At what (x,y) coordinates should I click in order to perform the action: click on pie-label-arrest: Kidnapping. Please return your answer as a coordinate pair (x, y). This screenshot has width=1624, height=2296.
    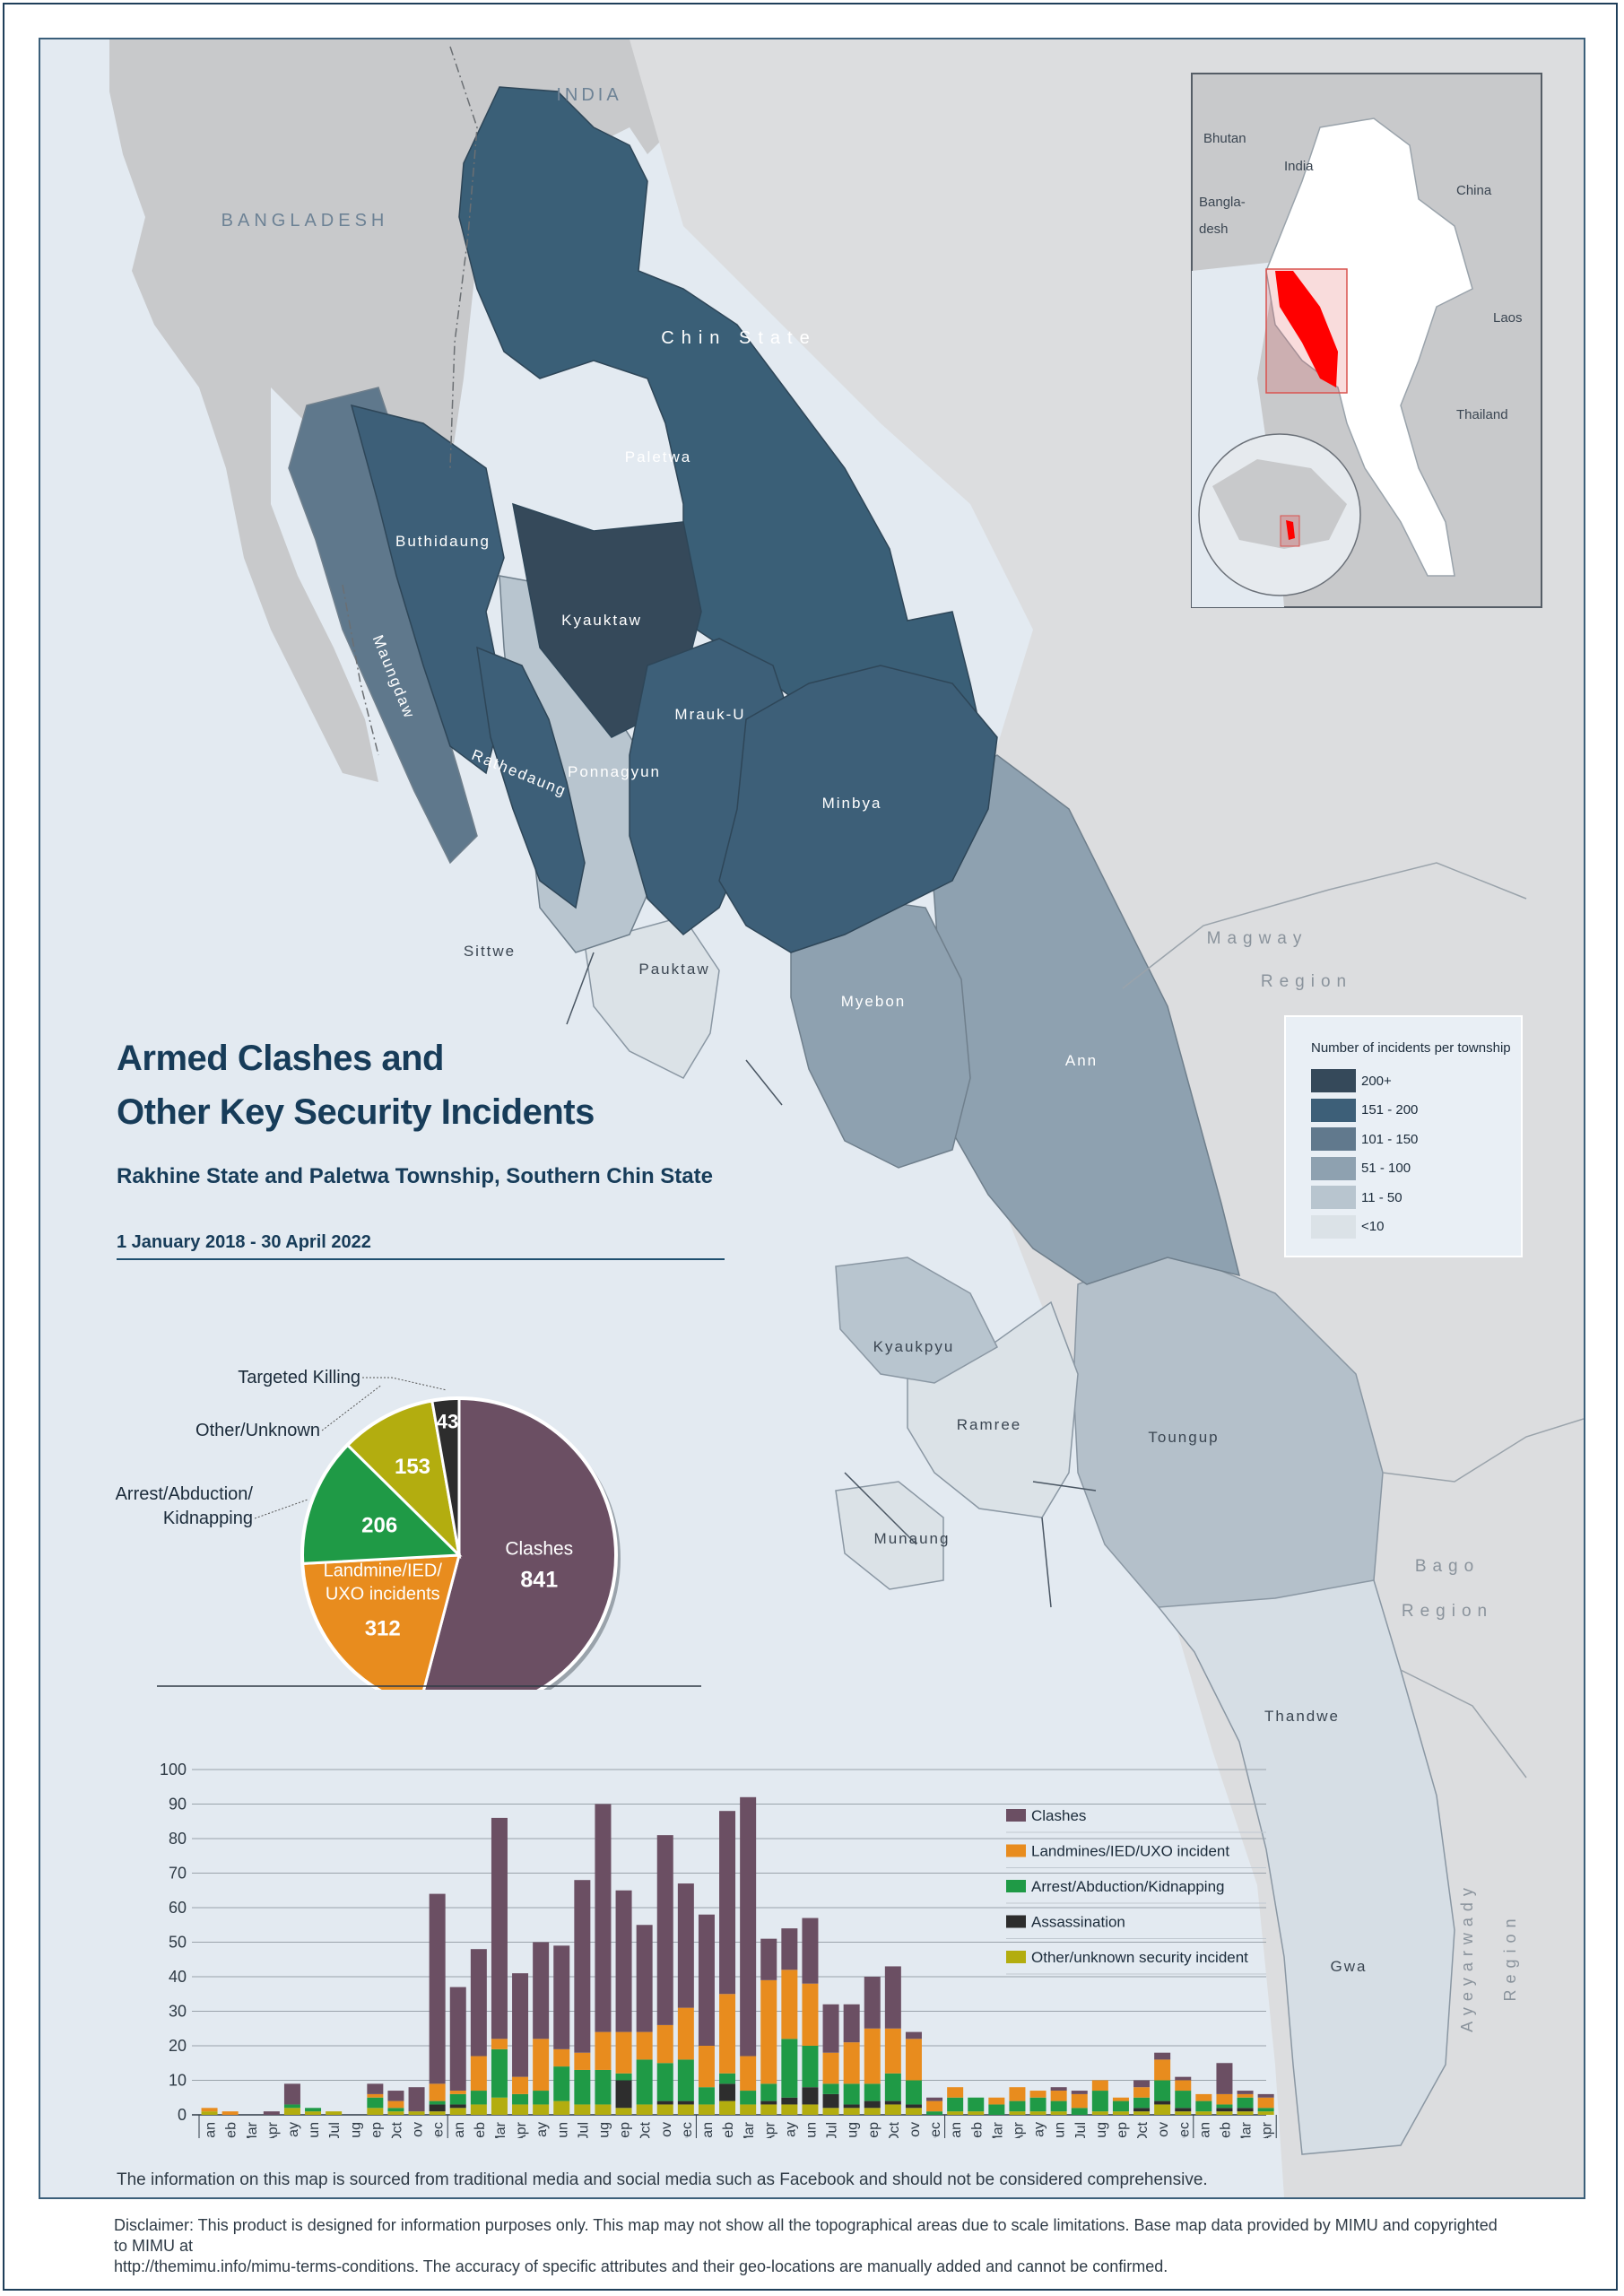
    Looking at the image, I should click on (208, 1518).